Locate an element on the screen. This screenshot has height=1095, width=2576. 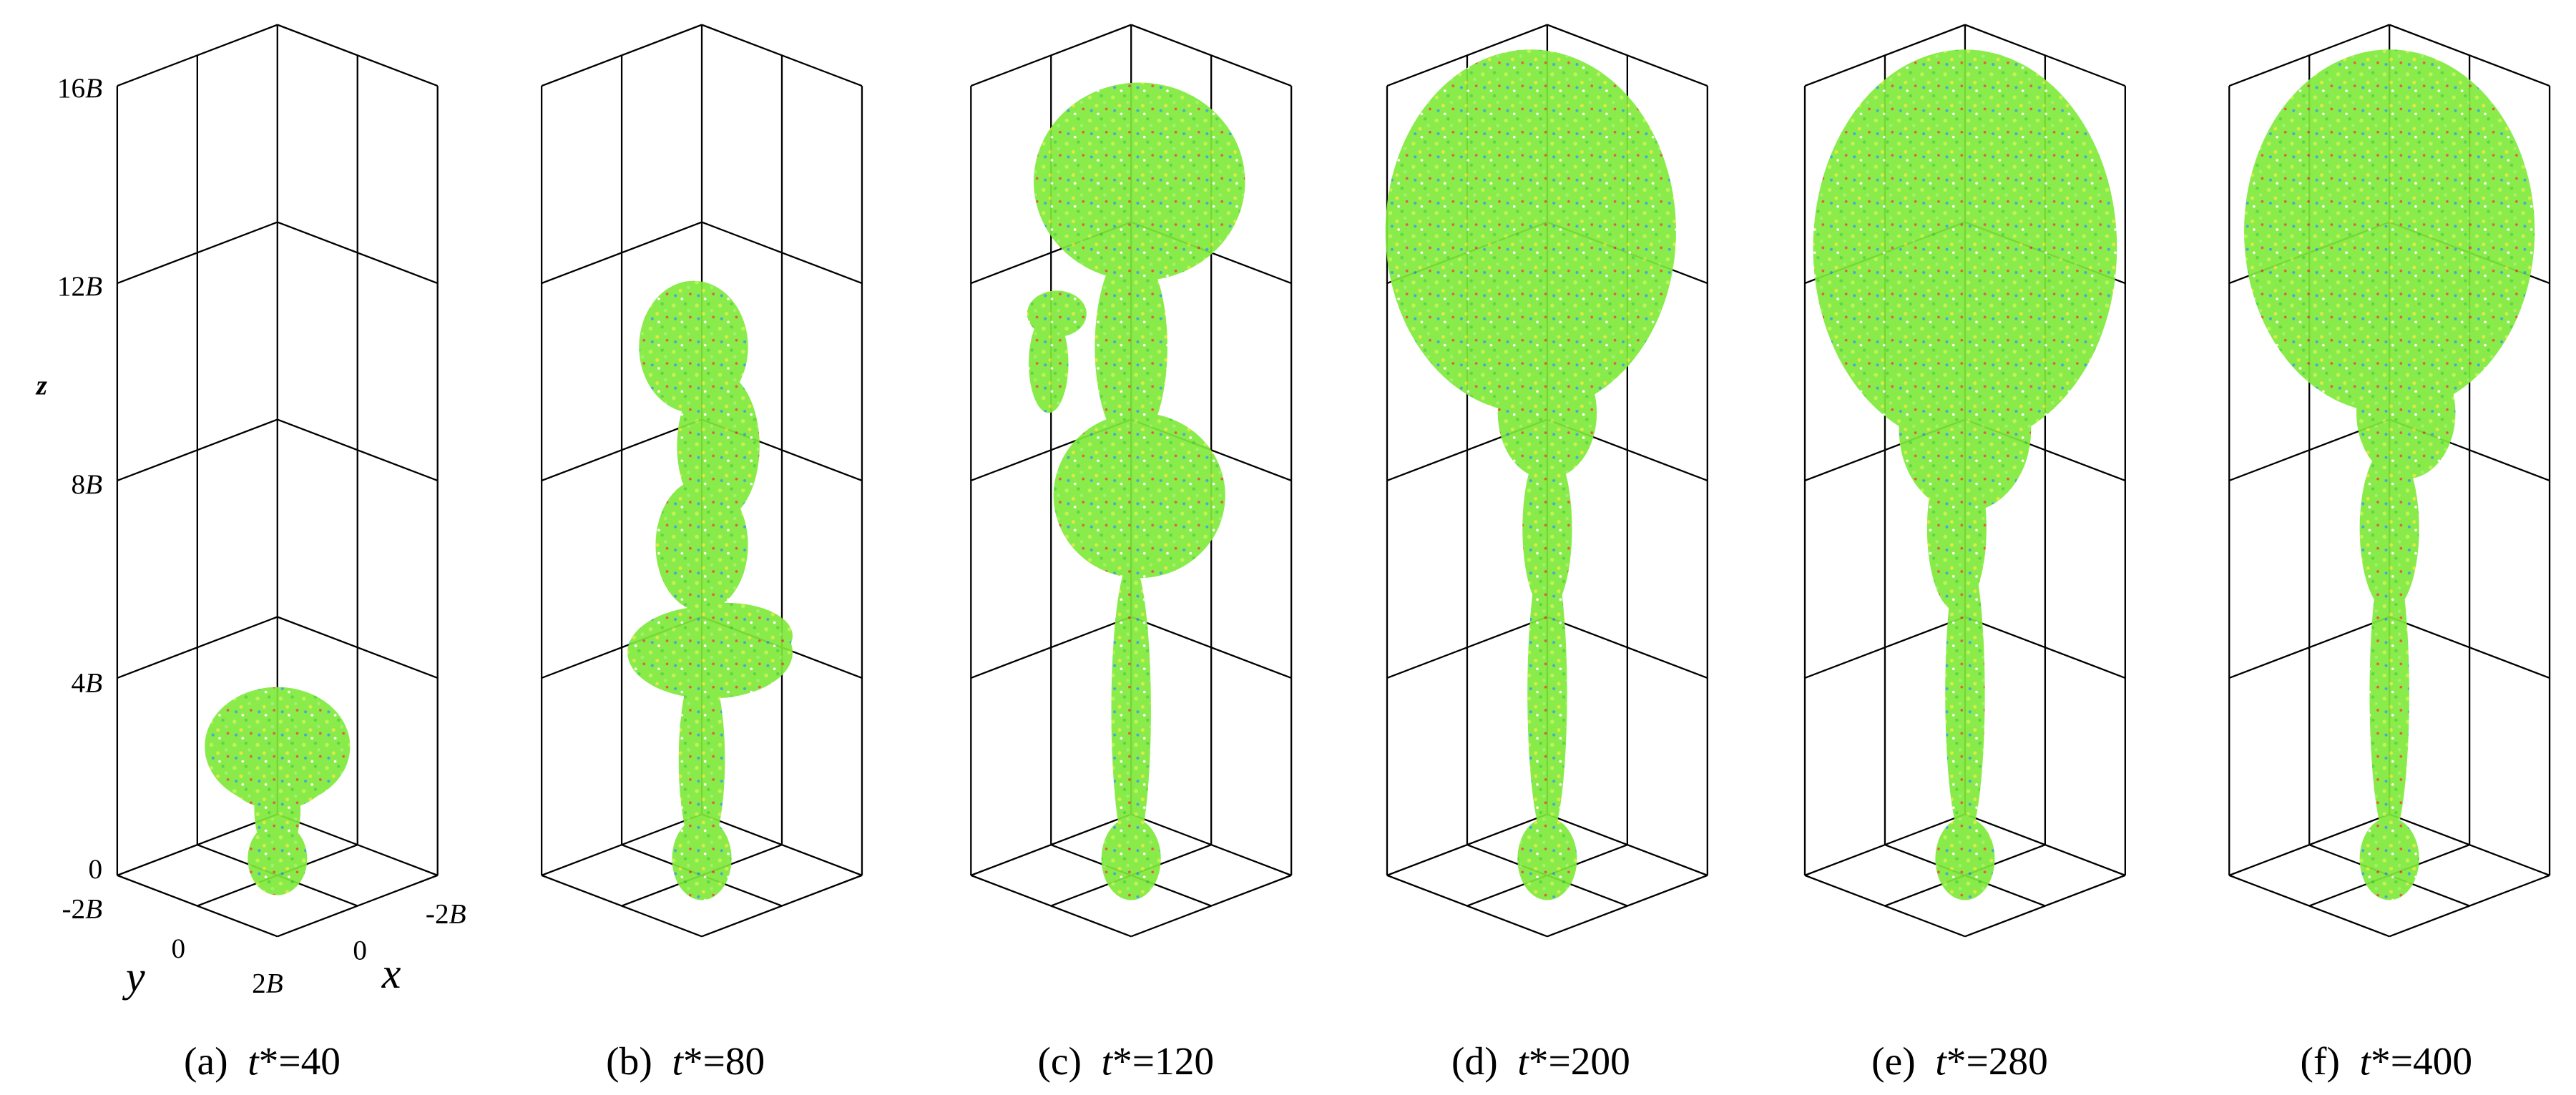
z-tick-label: 0 is located at coordinates (95, 870).